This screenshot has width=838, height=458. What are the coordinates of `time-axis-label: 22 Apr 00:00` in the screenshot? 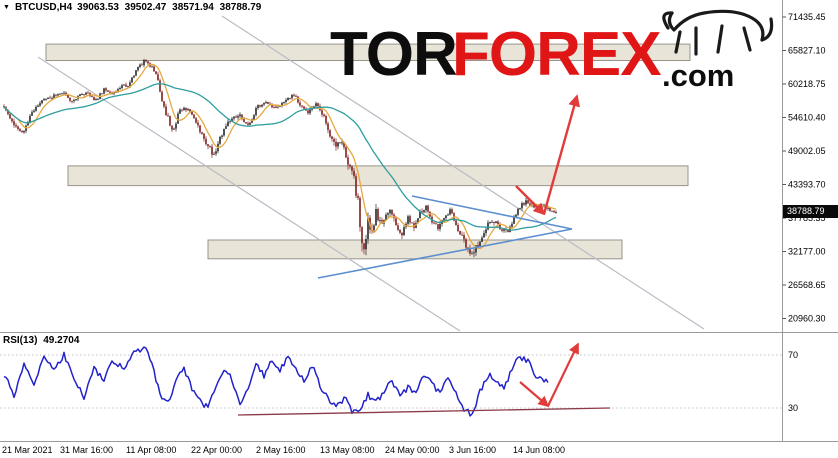 It's located at (216, 450).